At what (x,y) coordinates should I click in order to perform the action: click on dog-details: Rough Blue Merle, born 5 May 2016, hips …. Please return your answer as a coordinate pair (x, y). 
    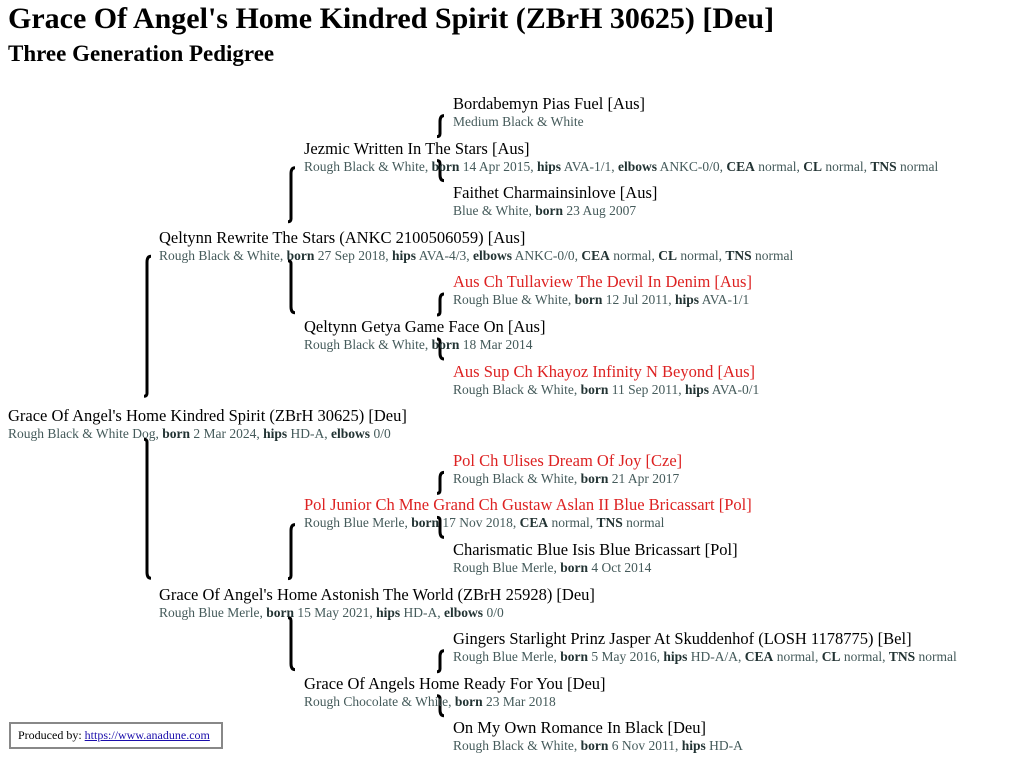
    Looking at the image, I should click on (705, 657).